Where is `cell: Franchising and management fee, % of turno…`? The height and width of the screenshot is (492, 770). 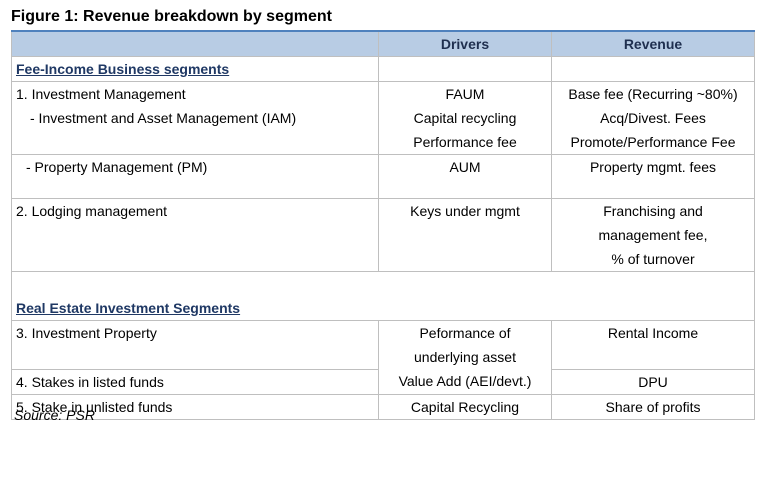
cell: Franchising and management fee, % of turno… is located at coordinates (653, 235).